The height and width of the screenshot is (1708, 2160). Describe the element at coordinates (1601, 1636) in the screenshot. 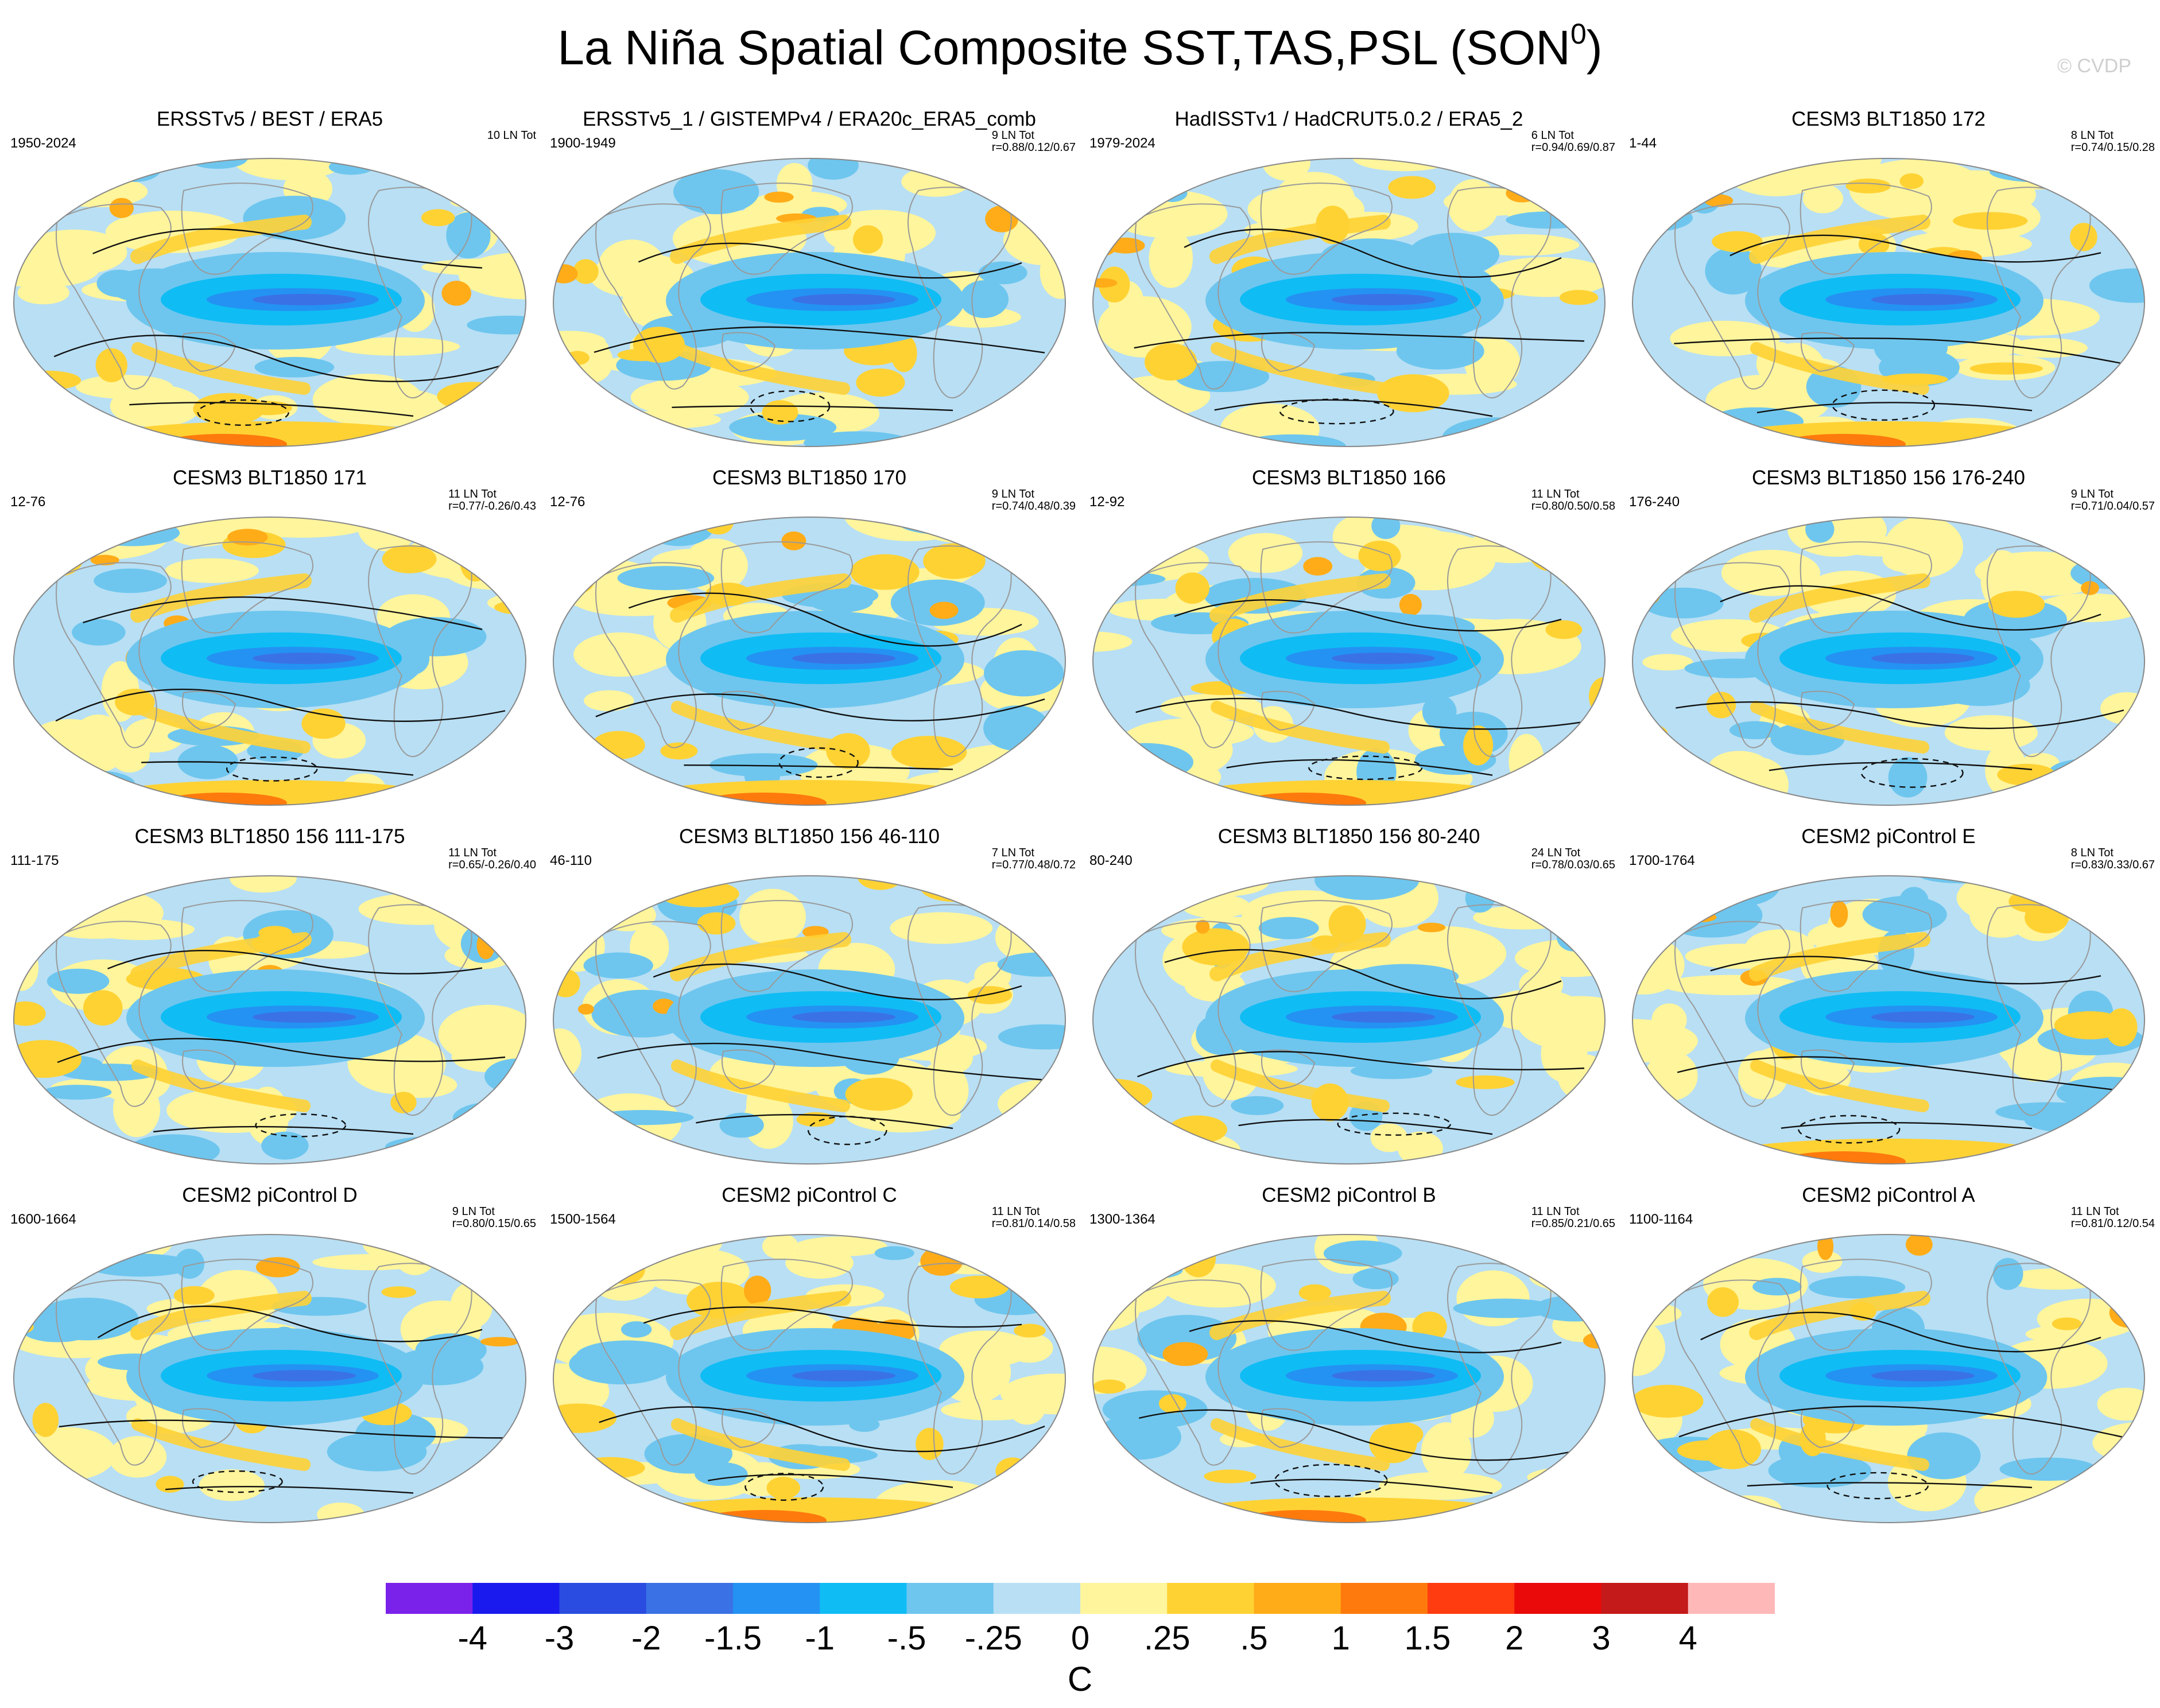

I see `colorbar-tick-label: 3` at that location.